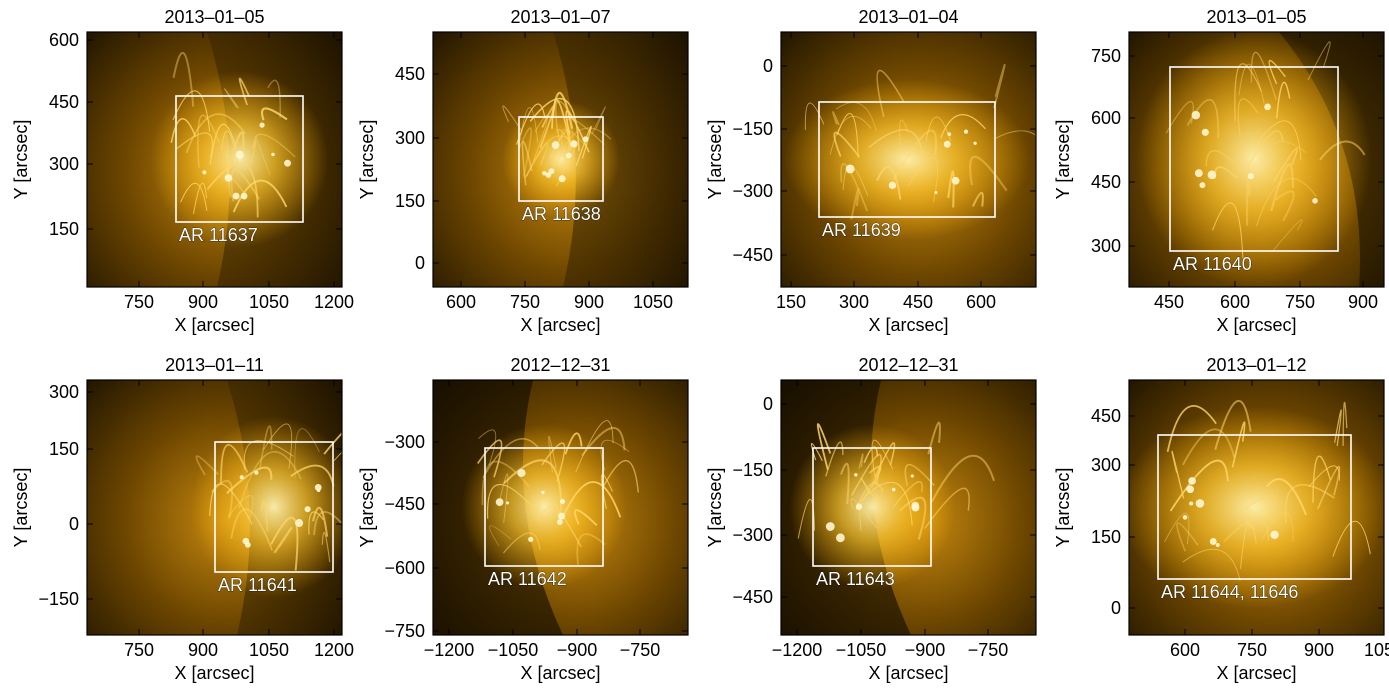 The image size is (1389, 700). What do you see at coordinates (620, 159) in the screenshot?
I see `off-limb-region` at bounding box center [620, 159].